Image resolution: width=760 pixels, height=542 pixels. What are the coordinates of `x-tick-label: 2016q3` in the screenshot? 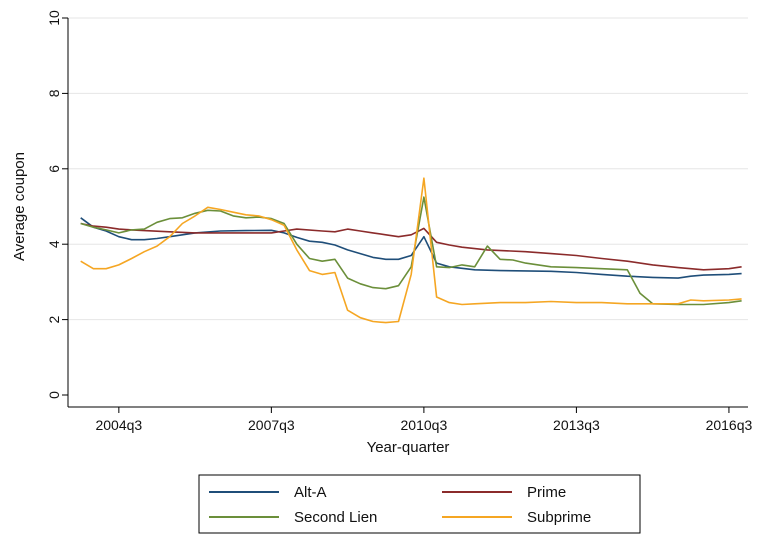 It's located at (729, 425).